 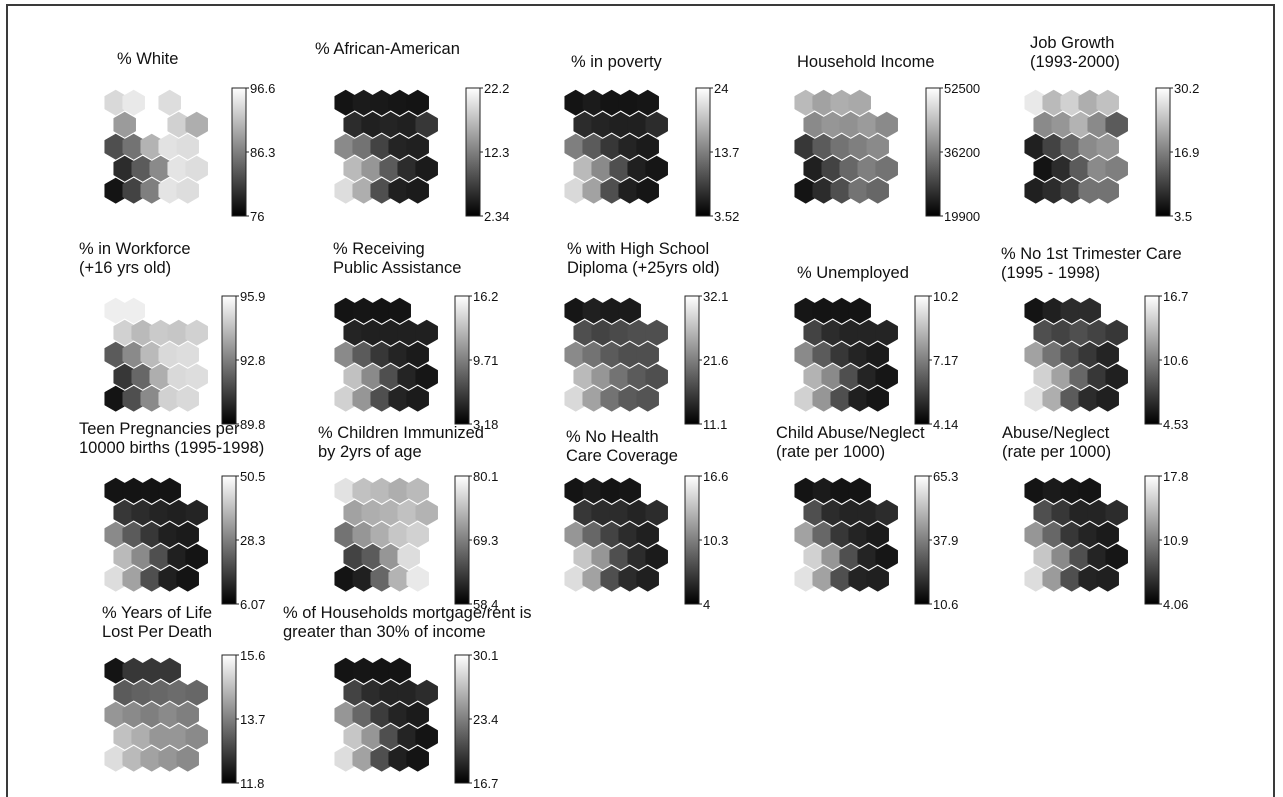 I want to click on colorbar-label-mid: 36200, so click(x=962, y=152).